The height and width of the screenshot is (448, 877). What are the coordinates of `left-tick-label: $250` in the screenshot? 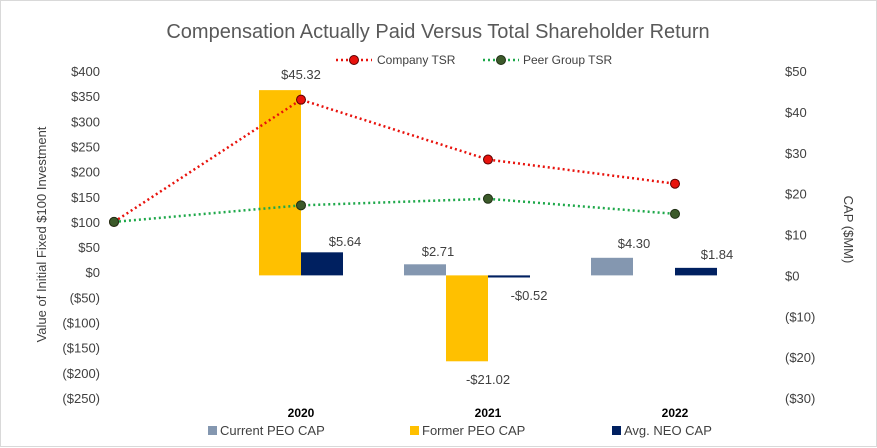 It's located at (85, 146).